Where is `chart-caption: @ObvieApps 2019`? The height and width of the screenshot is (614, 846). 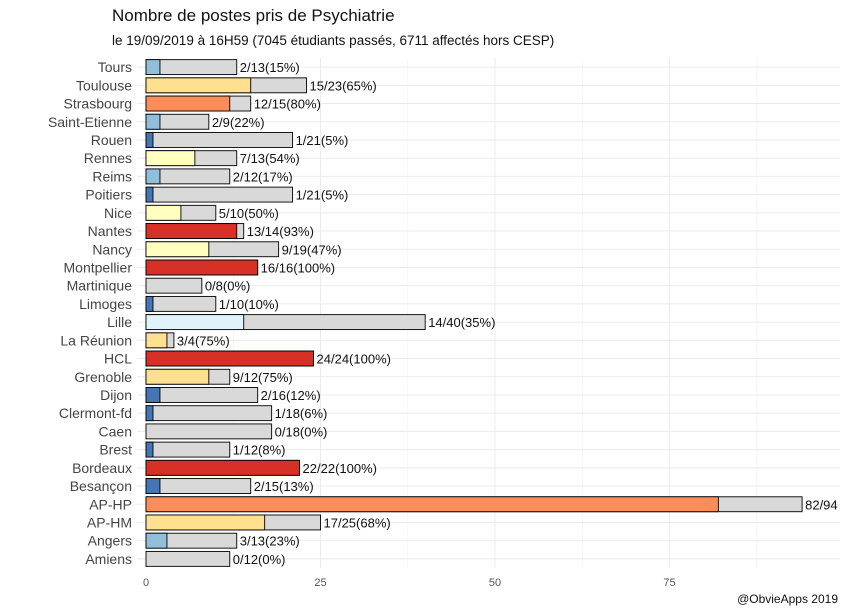
chart-caption: @ObvieApps 2019 is located at coordinates (787, 599).